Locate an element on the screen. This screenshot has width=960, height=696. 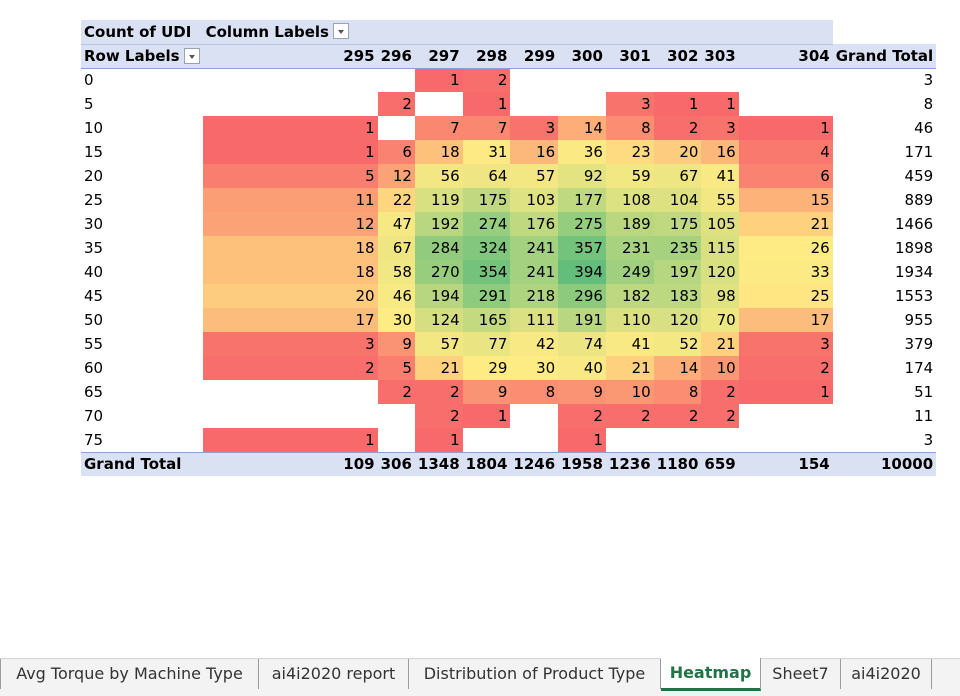
column-total-cell: 1246 is located at coordinates (534, 463).